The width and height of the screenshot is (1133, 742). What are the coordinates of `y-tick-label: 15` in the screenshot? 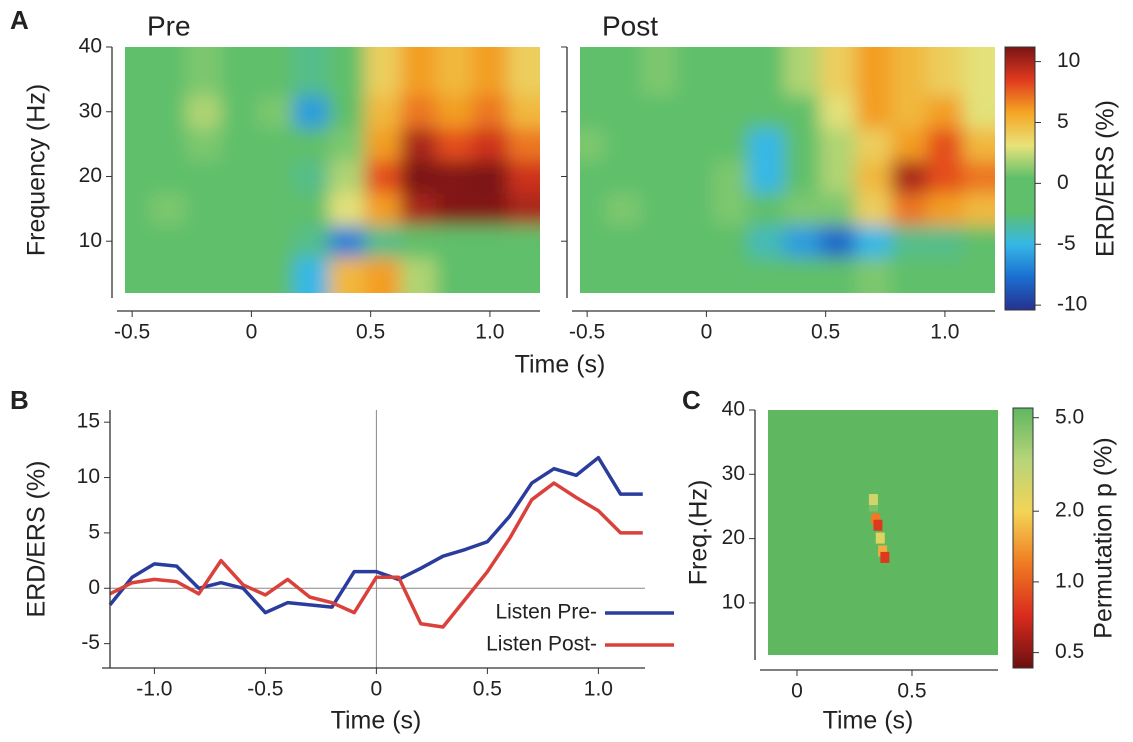 It's located at (88, 421).